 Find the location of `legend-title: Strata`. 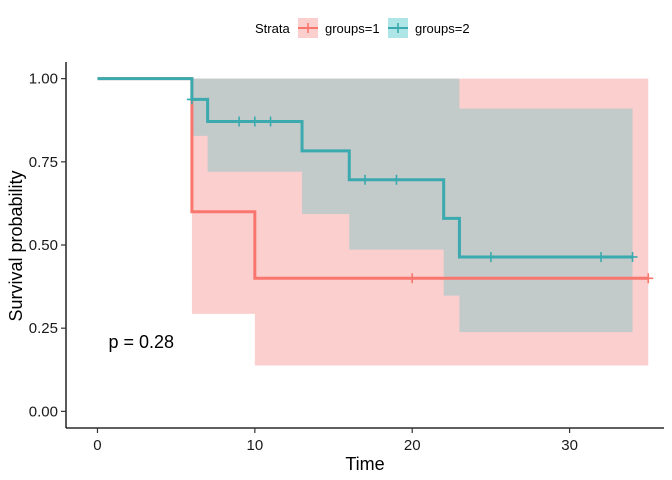

legend-title: Strata is located at coordinates (272, 28).